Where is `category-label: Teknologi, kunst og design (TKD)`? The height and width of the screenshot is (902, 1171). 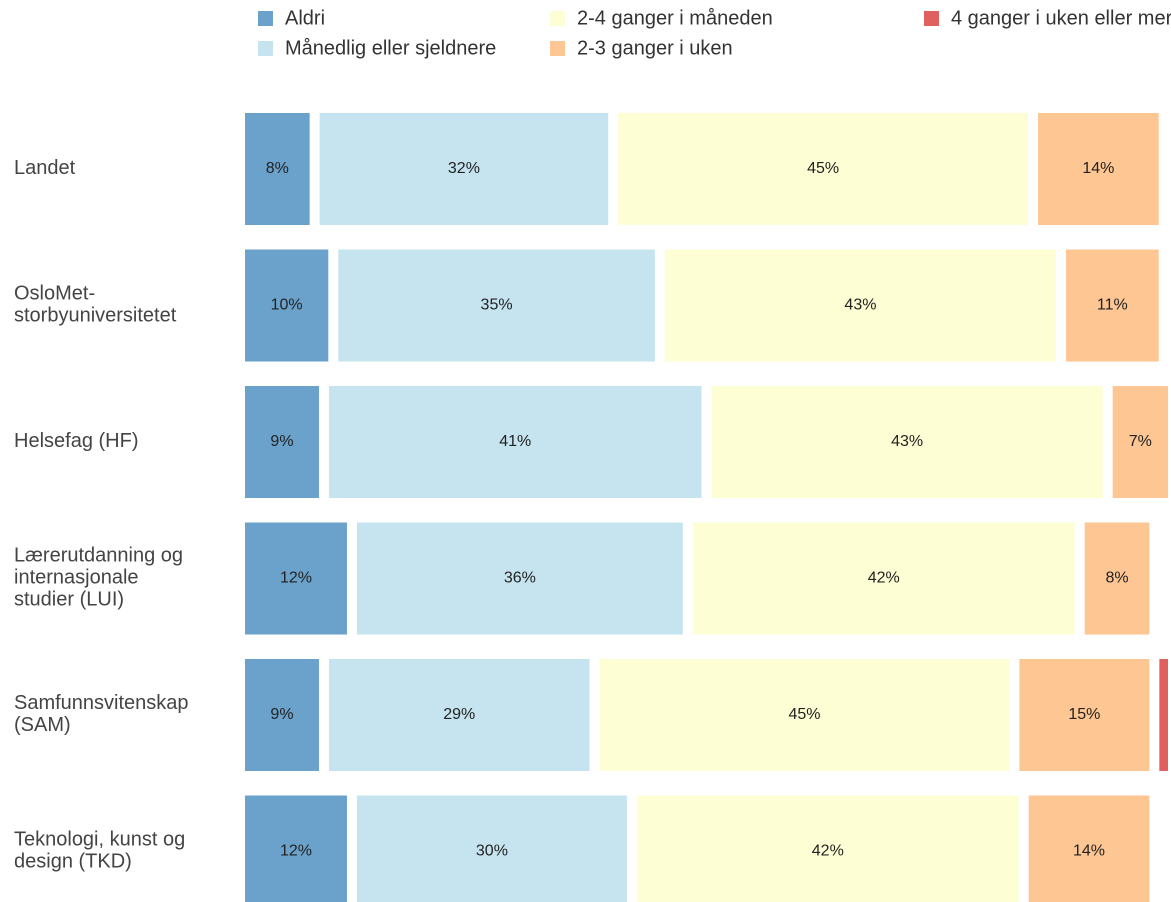 category-label: Teknologi, kunst og design (TKD) is located at coordinates (102, 851).